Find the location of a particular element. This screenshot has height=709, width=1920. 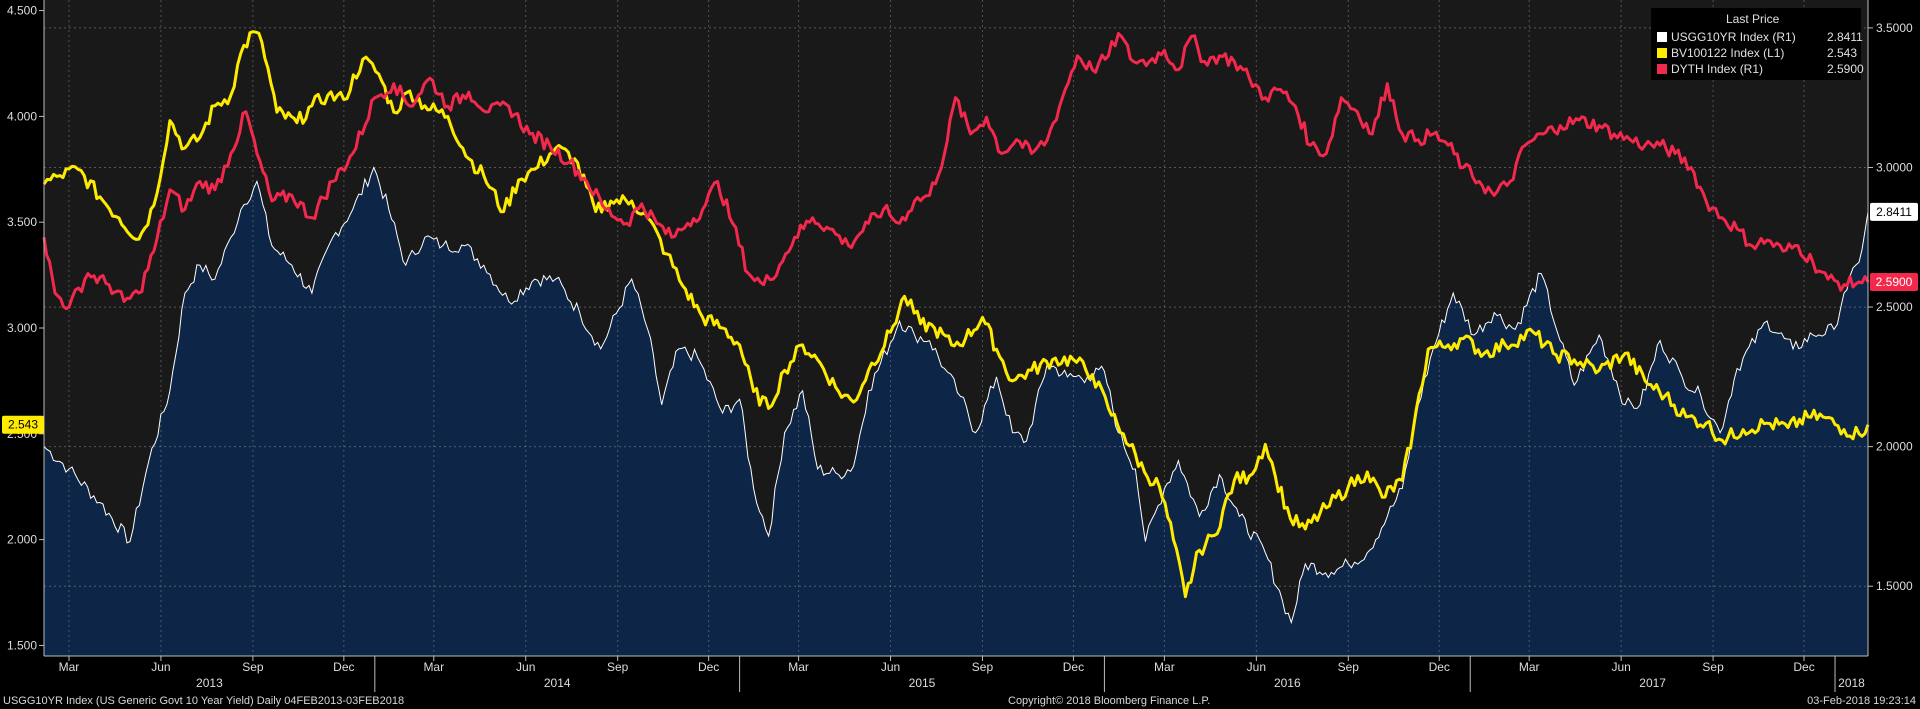

legend-row-bv100122: BV100122 Index (L1) 2.543 is located at coordinates (1757, 53).